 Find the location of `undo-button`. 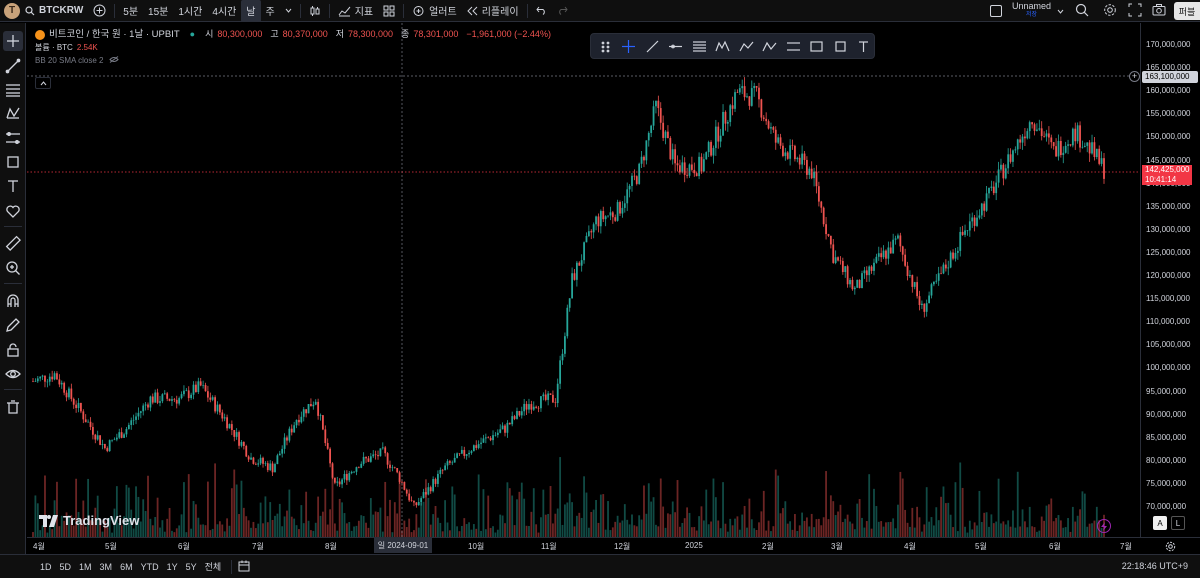

undo-button is located at coordinates (541, 11).